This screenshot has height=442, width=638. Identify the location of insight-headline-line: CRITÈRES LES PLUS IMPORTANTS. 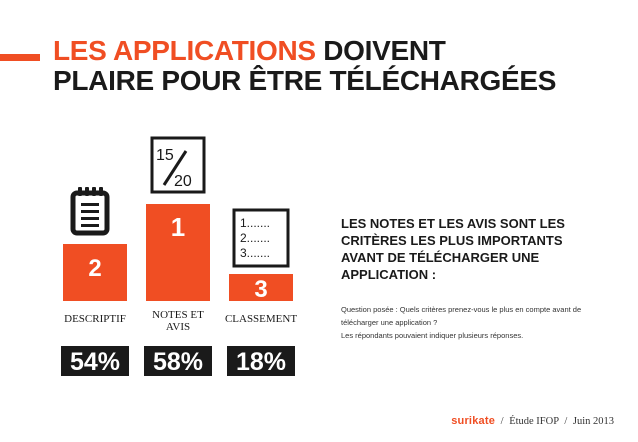
(452, 240).